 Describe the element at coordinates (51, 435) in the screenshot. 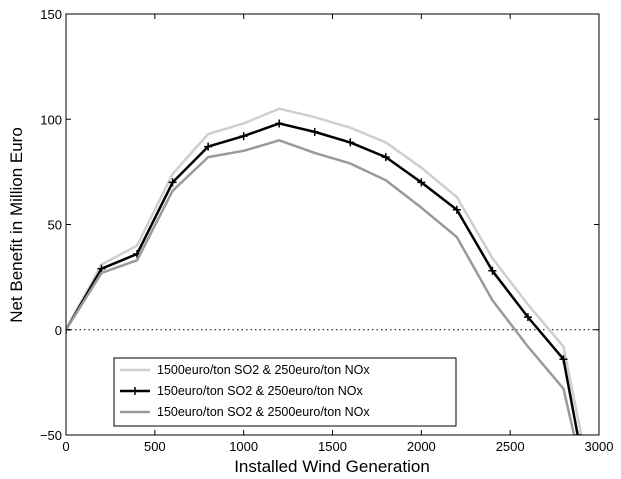

I see `y-tick-label: −50` at that location.